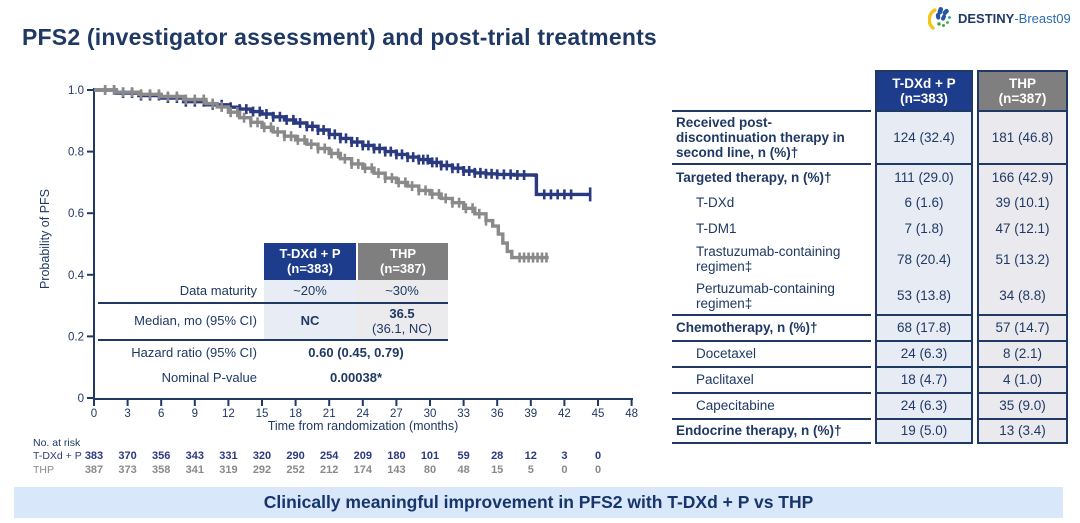 The width and height of the screenshot is (1080, 523). I want to click on y-tick-label: 0.2, so click(76, 337).